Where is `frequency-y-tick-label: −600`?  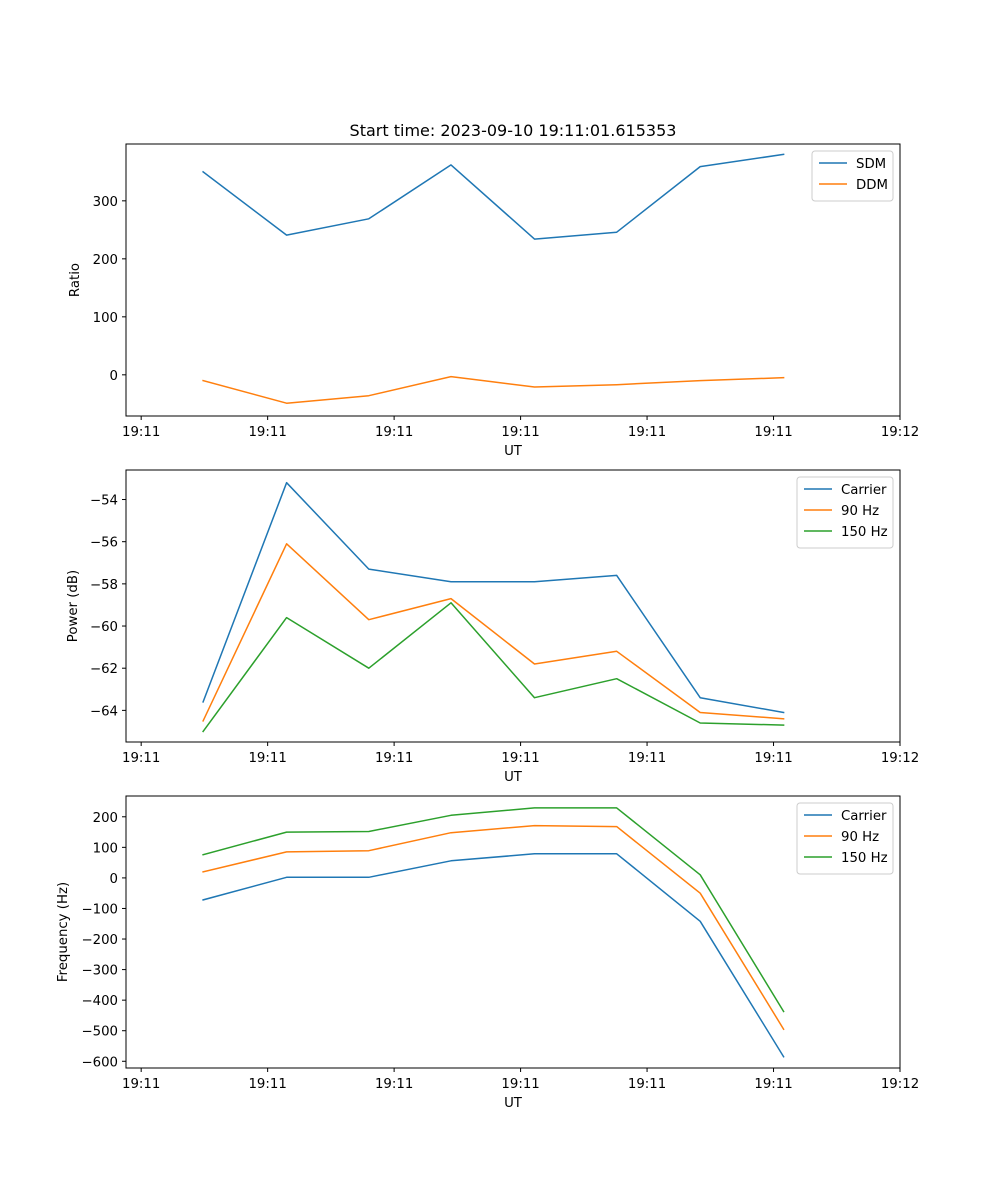
frequency-y-tick-label: −600 is located at coordinates (99, 1062).